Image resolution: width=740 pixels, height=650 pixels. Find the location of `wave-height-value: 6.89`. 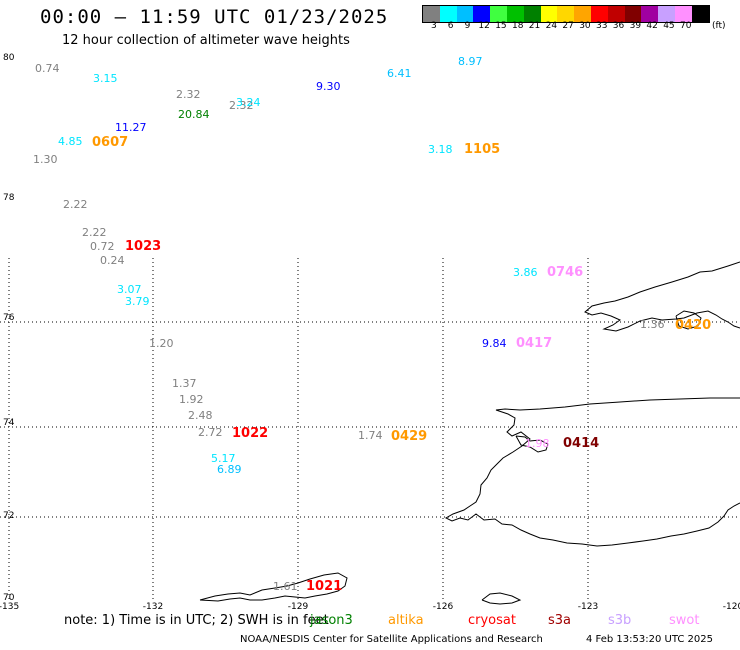

wave-height-value: 6.89 is located at coordinates (229, 469).